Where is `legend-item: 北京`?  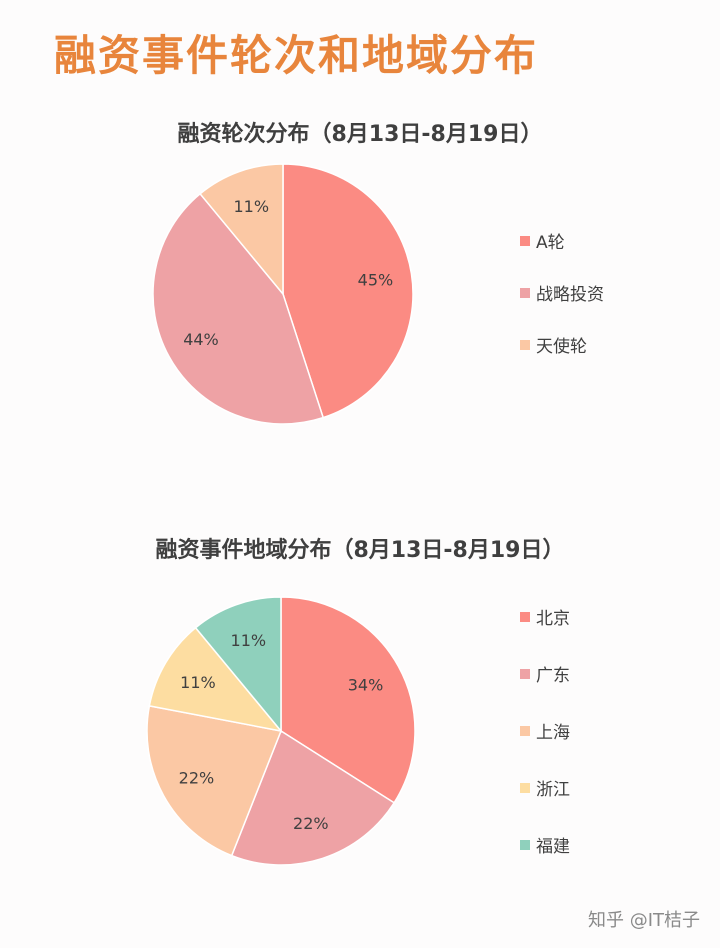 legend-item: 北京 is located at coordinates (545, 616).